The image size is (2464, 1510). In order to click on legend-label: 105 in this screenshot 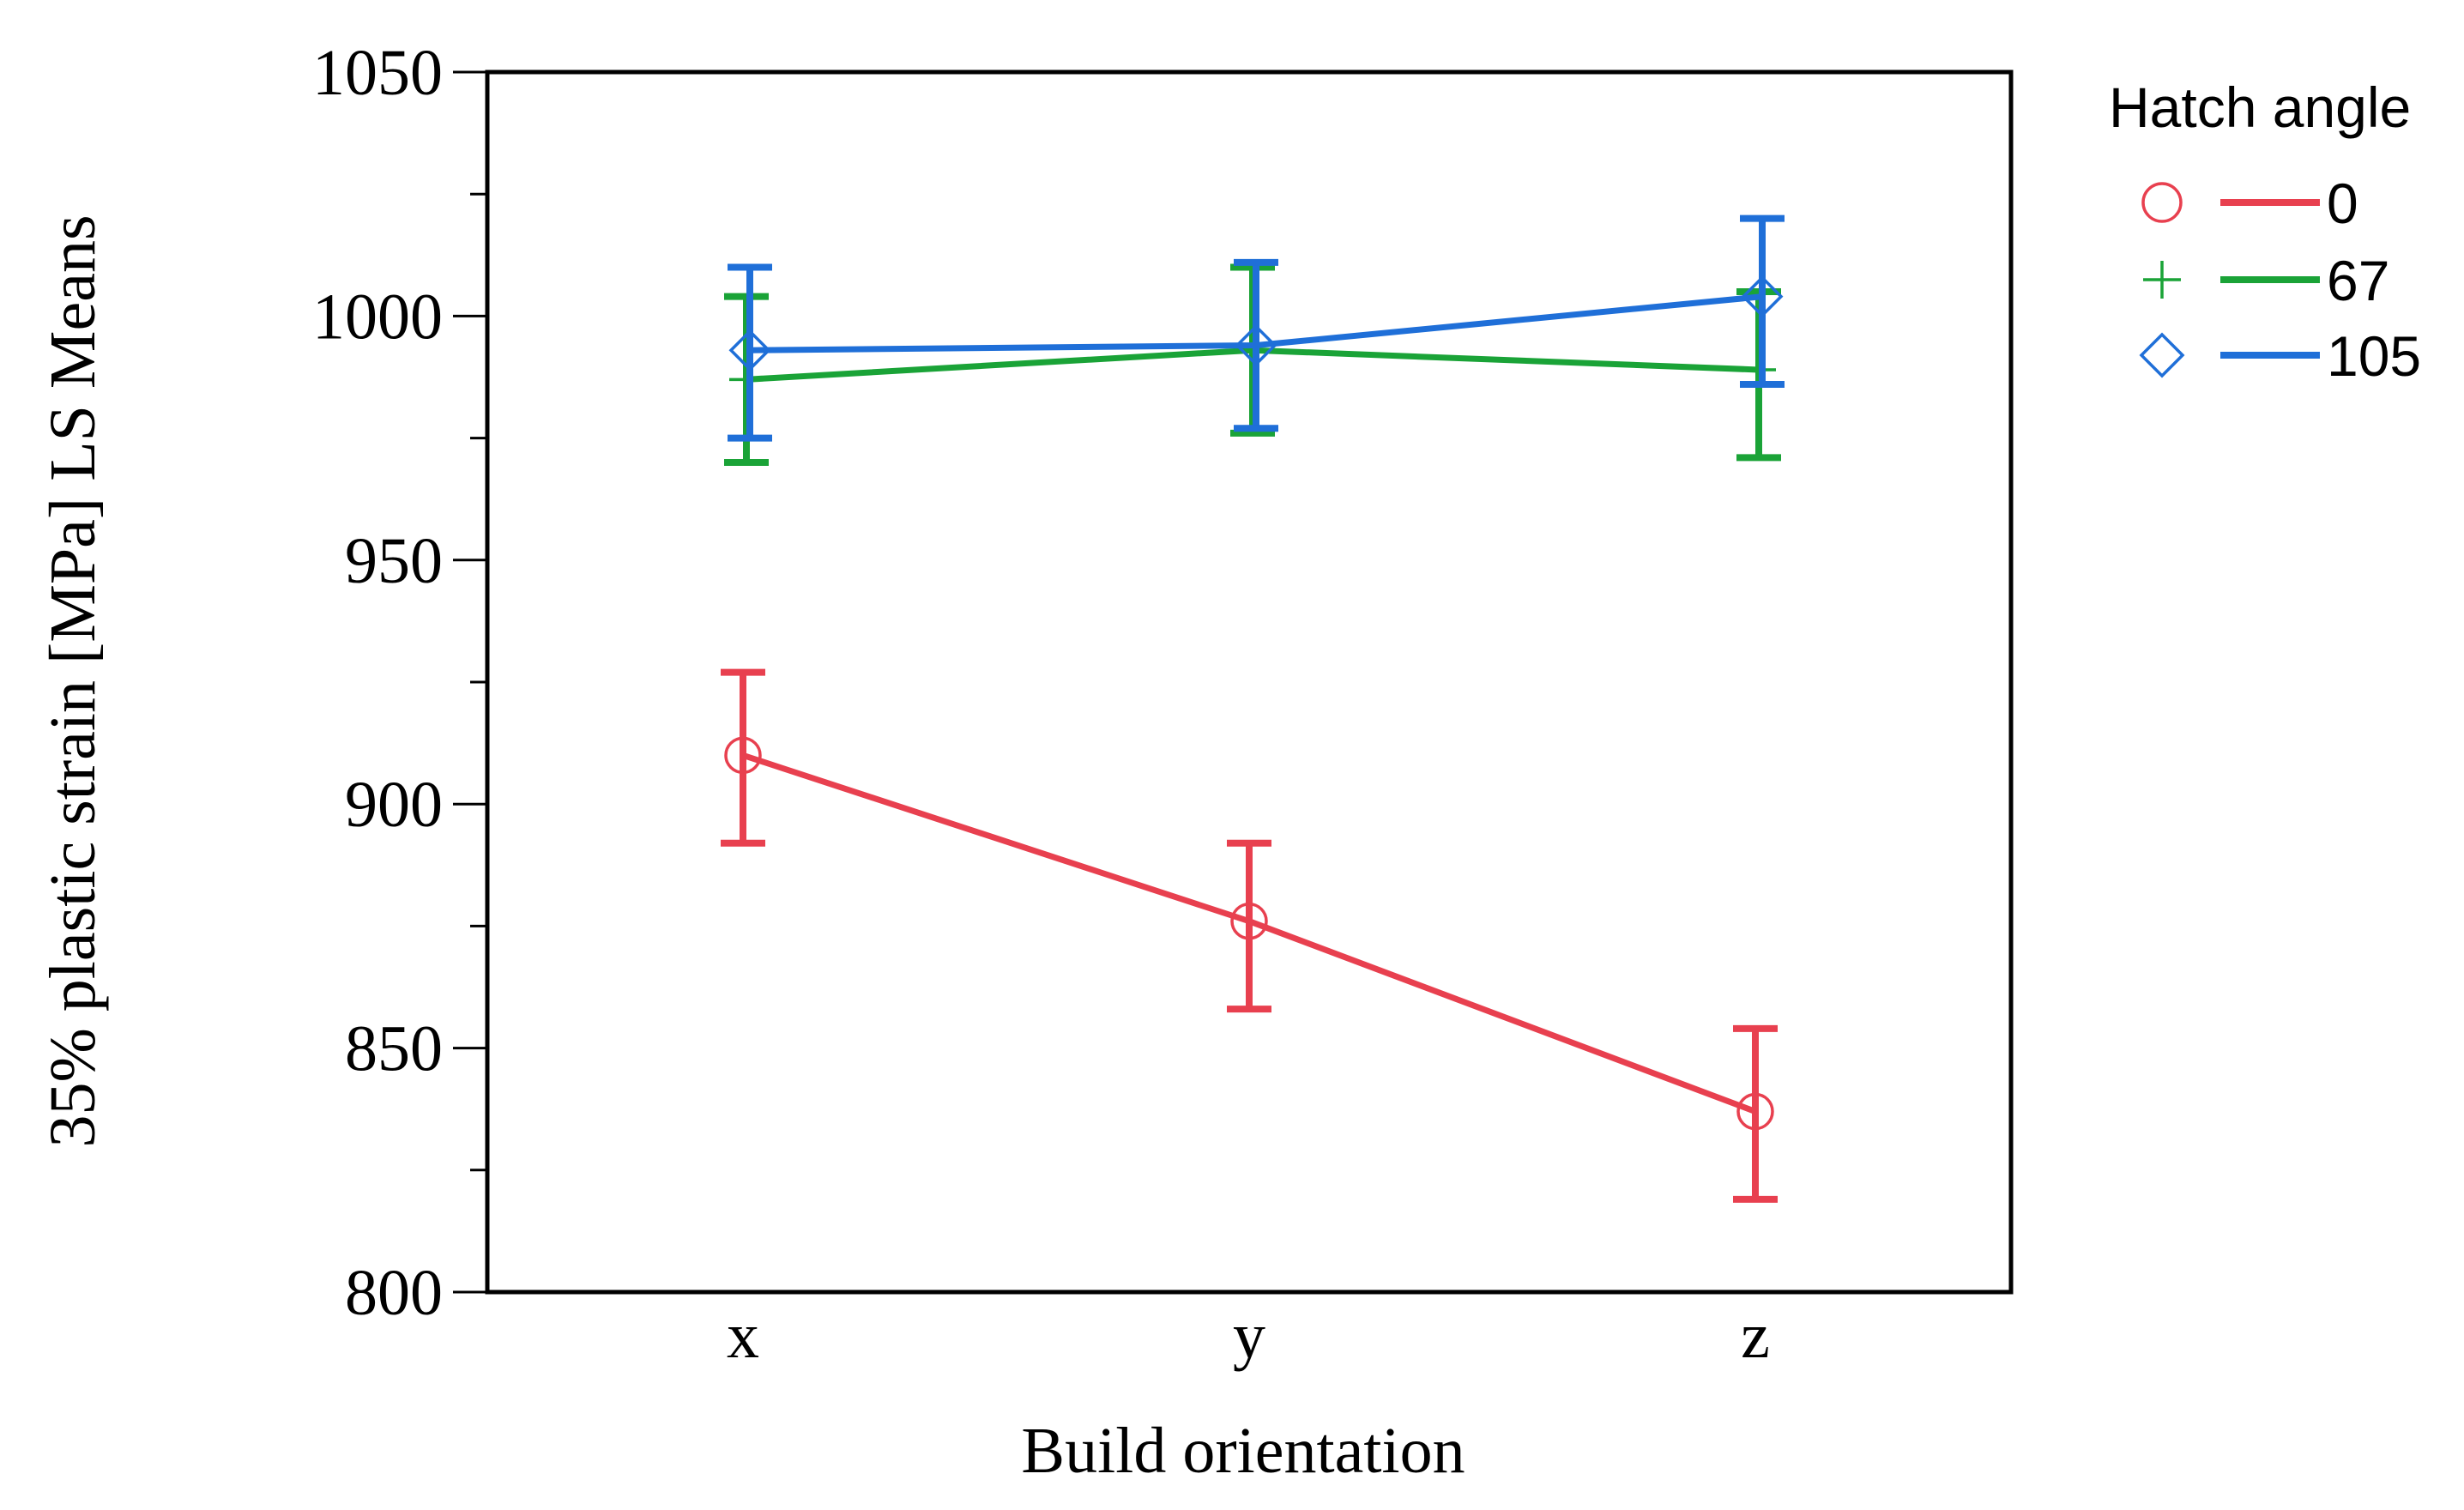, I will do `click(2374, 356)`.